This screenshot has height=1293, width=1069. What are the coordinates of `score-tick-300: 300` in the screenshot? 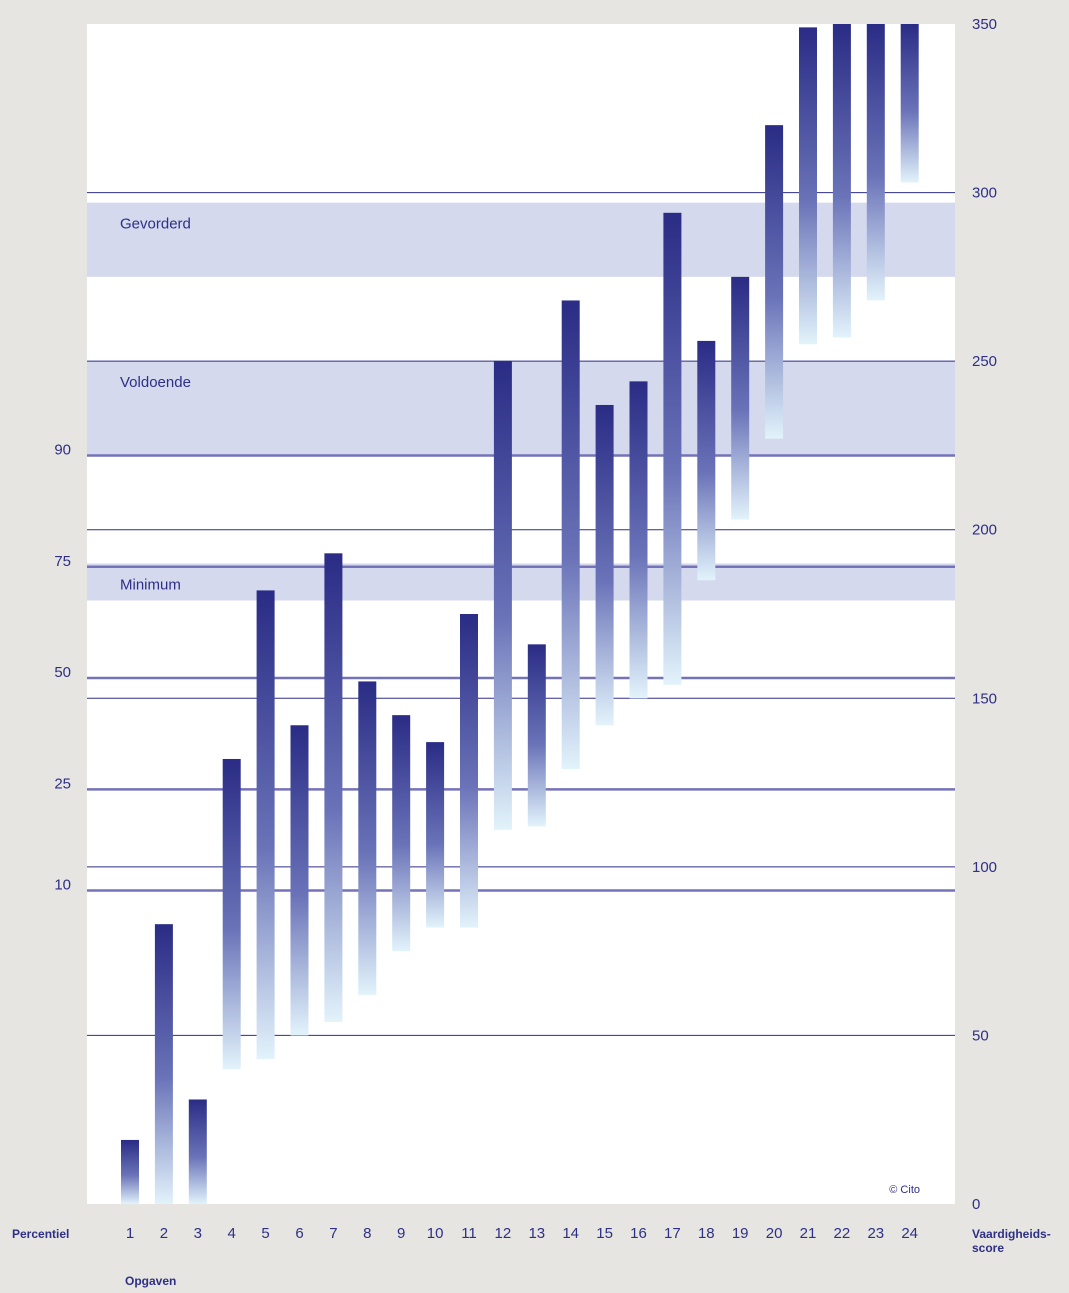 It's located at (984, 193).